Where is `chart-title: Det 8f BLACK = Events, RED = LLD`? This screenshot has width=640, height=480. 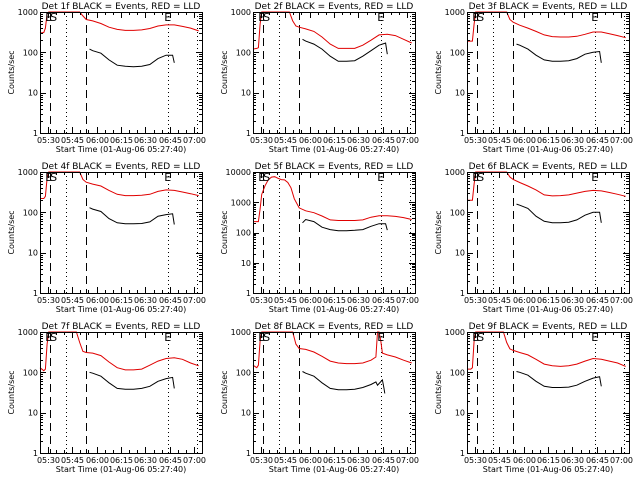
chart-title: Det 8f BLACK = Events, RED = LLD is located at coordinates (334, 327).